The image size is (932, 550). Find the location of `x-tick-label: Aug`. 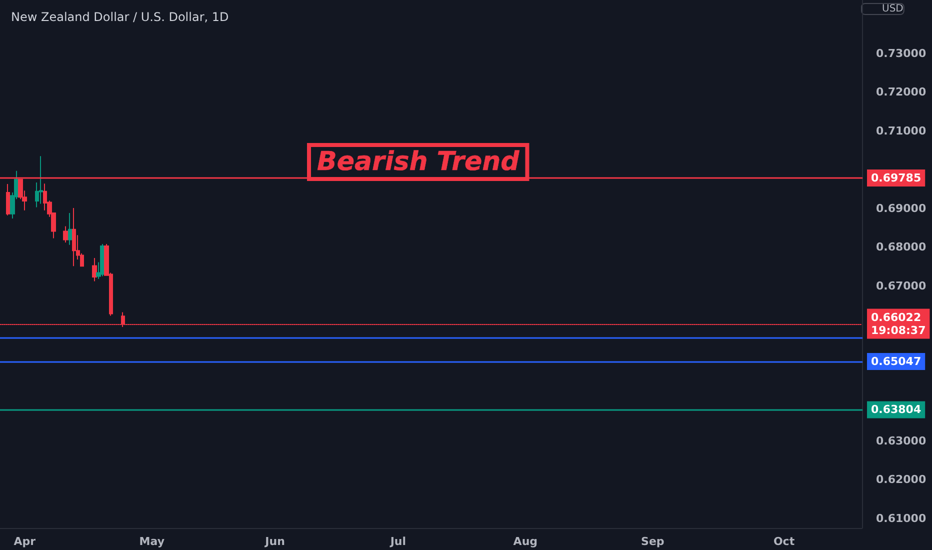

x-tick-label: Aug is located at coordinates (525, 541).